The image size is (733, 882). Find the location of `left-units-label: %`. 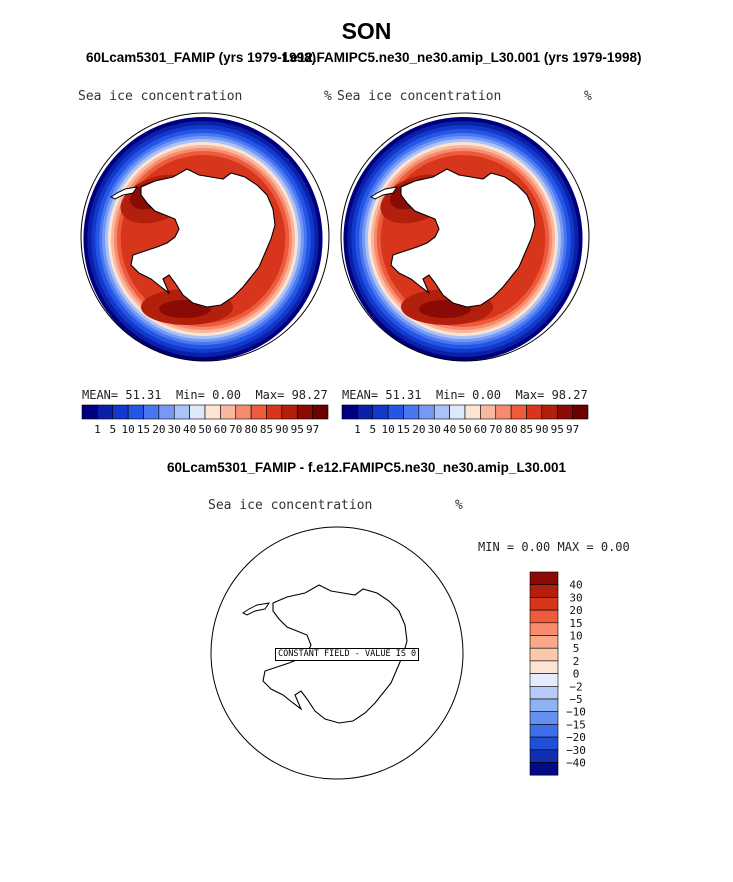

left-units-label: % is located at coordinates (328, 96).